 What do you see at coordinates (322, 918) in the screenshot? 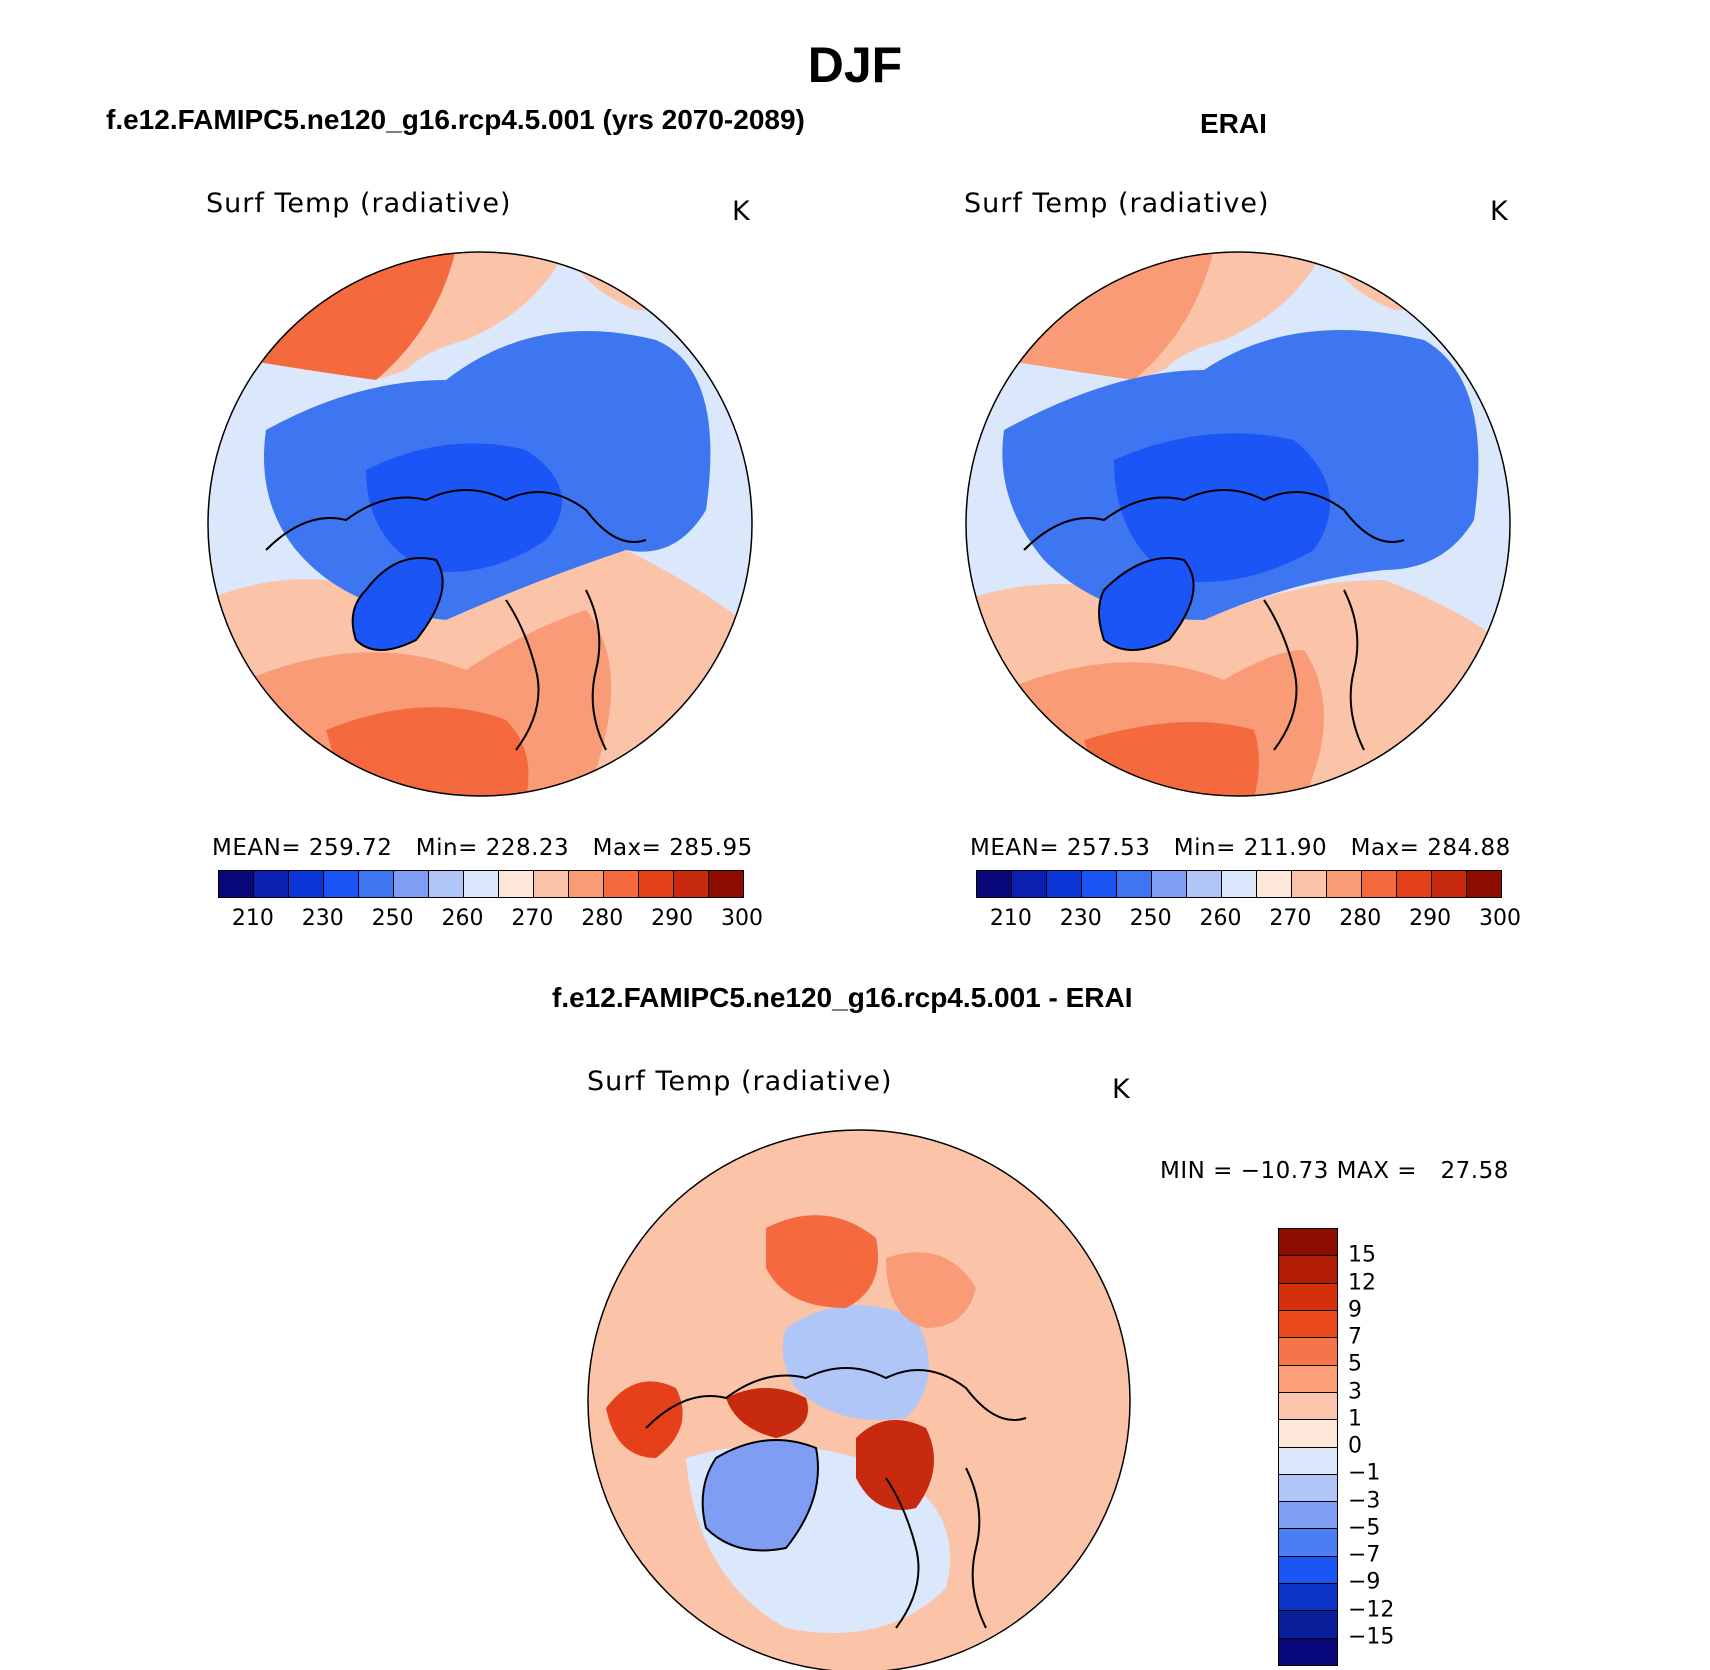
I see `colorbar-tick-label: 230` at bounding box center [322, 918].